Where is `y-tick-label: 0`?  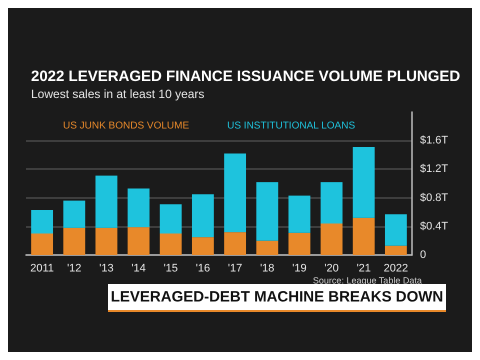 y-tick-label: 0 is located at coordinates (423, 255).